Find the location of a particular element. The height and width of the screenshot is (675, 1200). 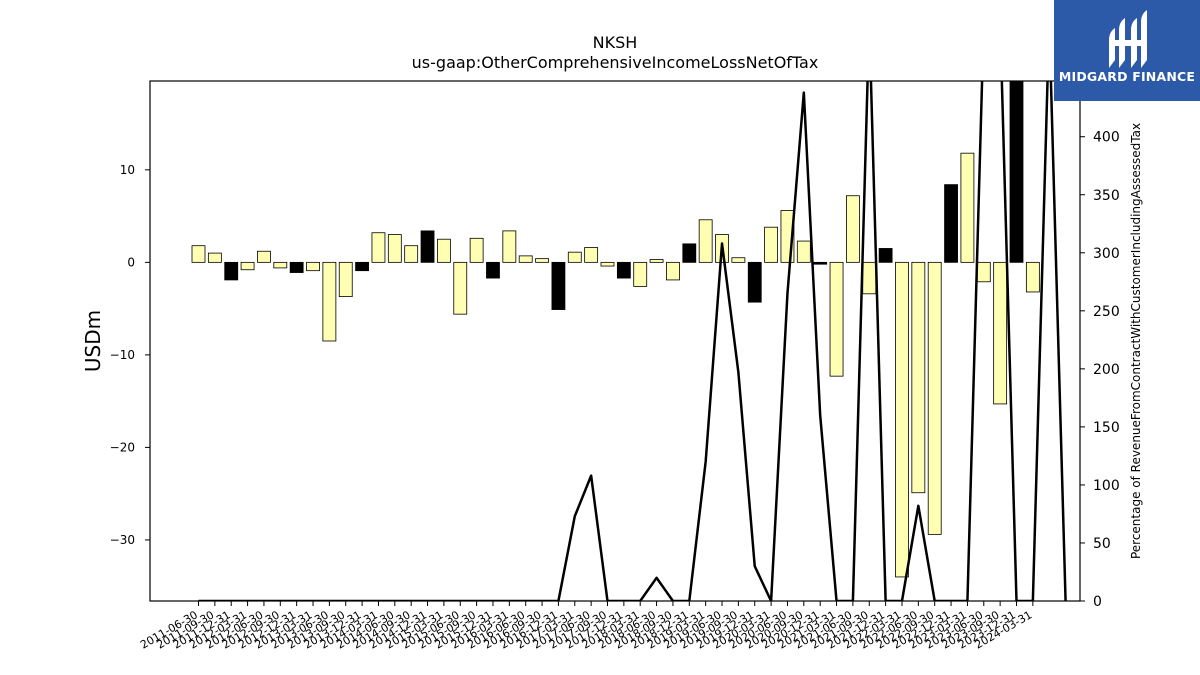

y-tick-label: −30 is located at coordinates (122, 540).